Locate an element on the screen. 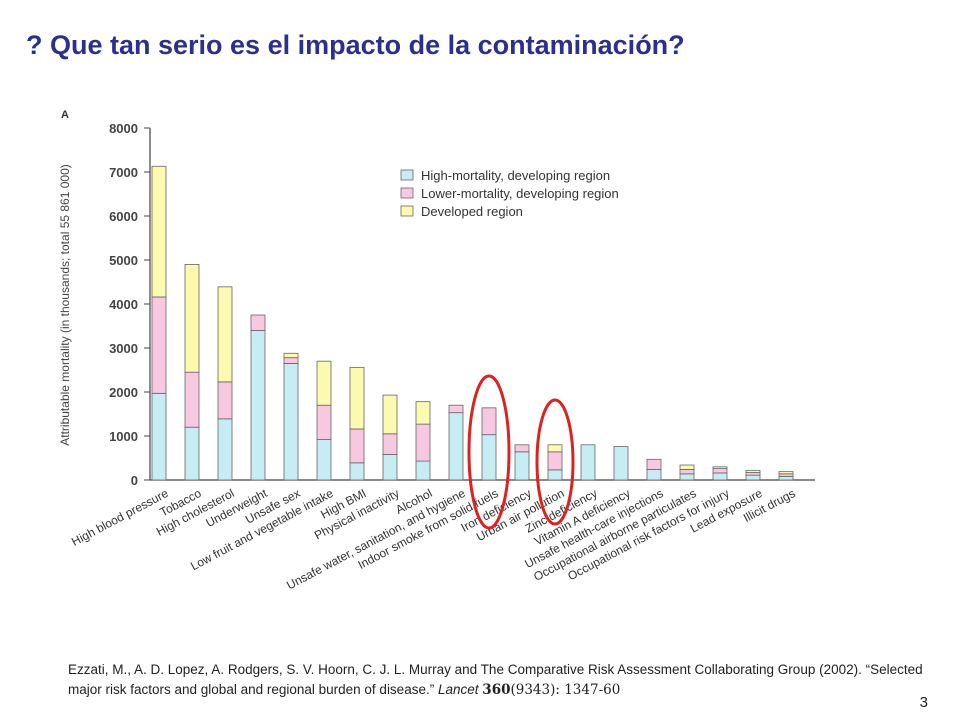 The width and height of the screenshot is (960, 720). chart-annotations is located at coordinates (521, 452).